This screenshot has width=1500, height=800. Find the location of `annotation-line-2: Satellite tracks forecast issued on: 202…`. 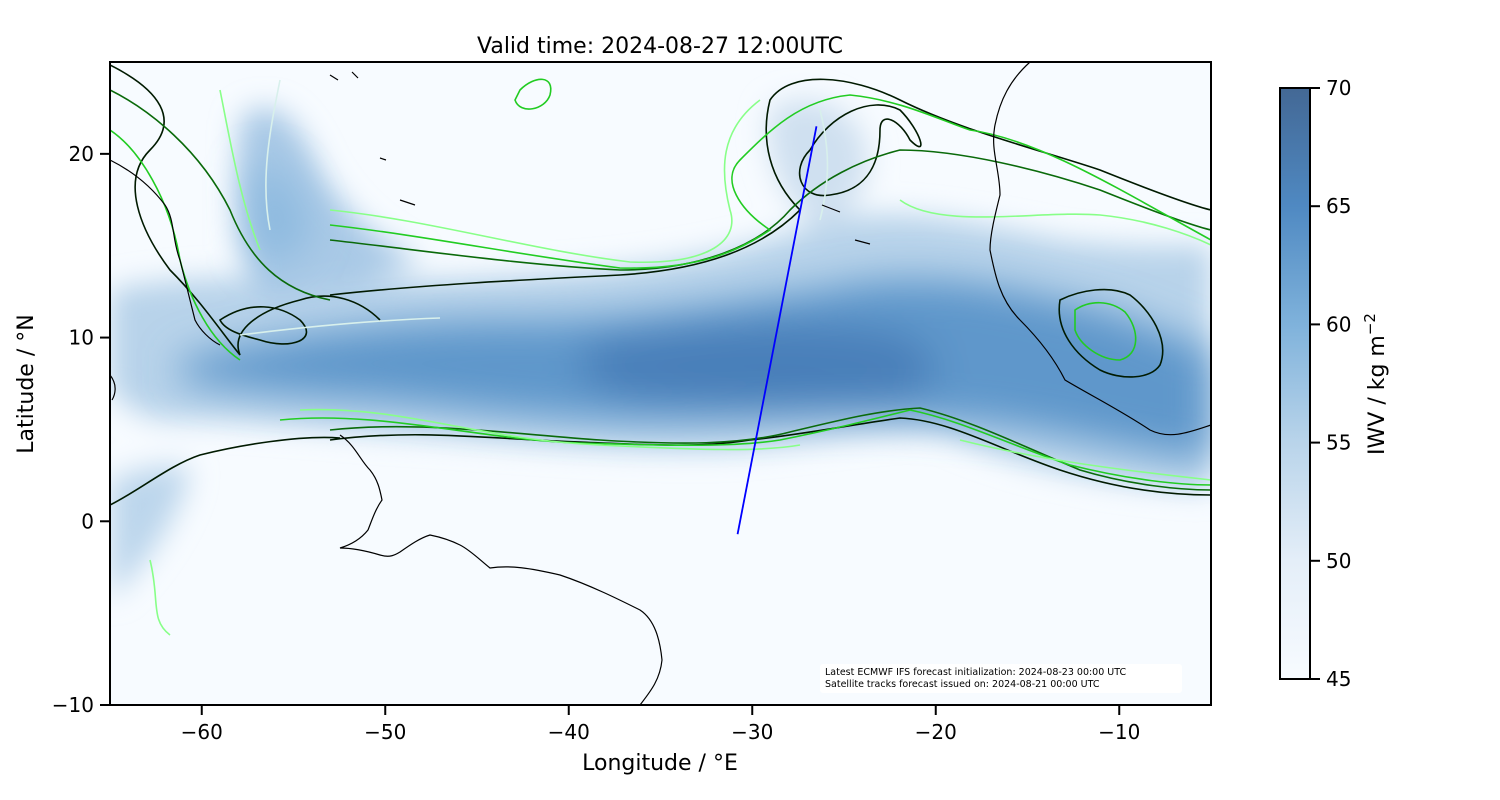

annotation-line-2: Satellite tracks forecast issued on: 202… is located at coordinates (962, 684).